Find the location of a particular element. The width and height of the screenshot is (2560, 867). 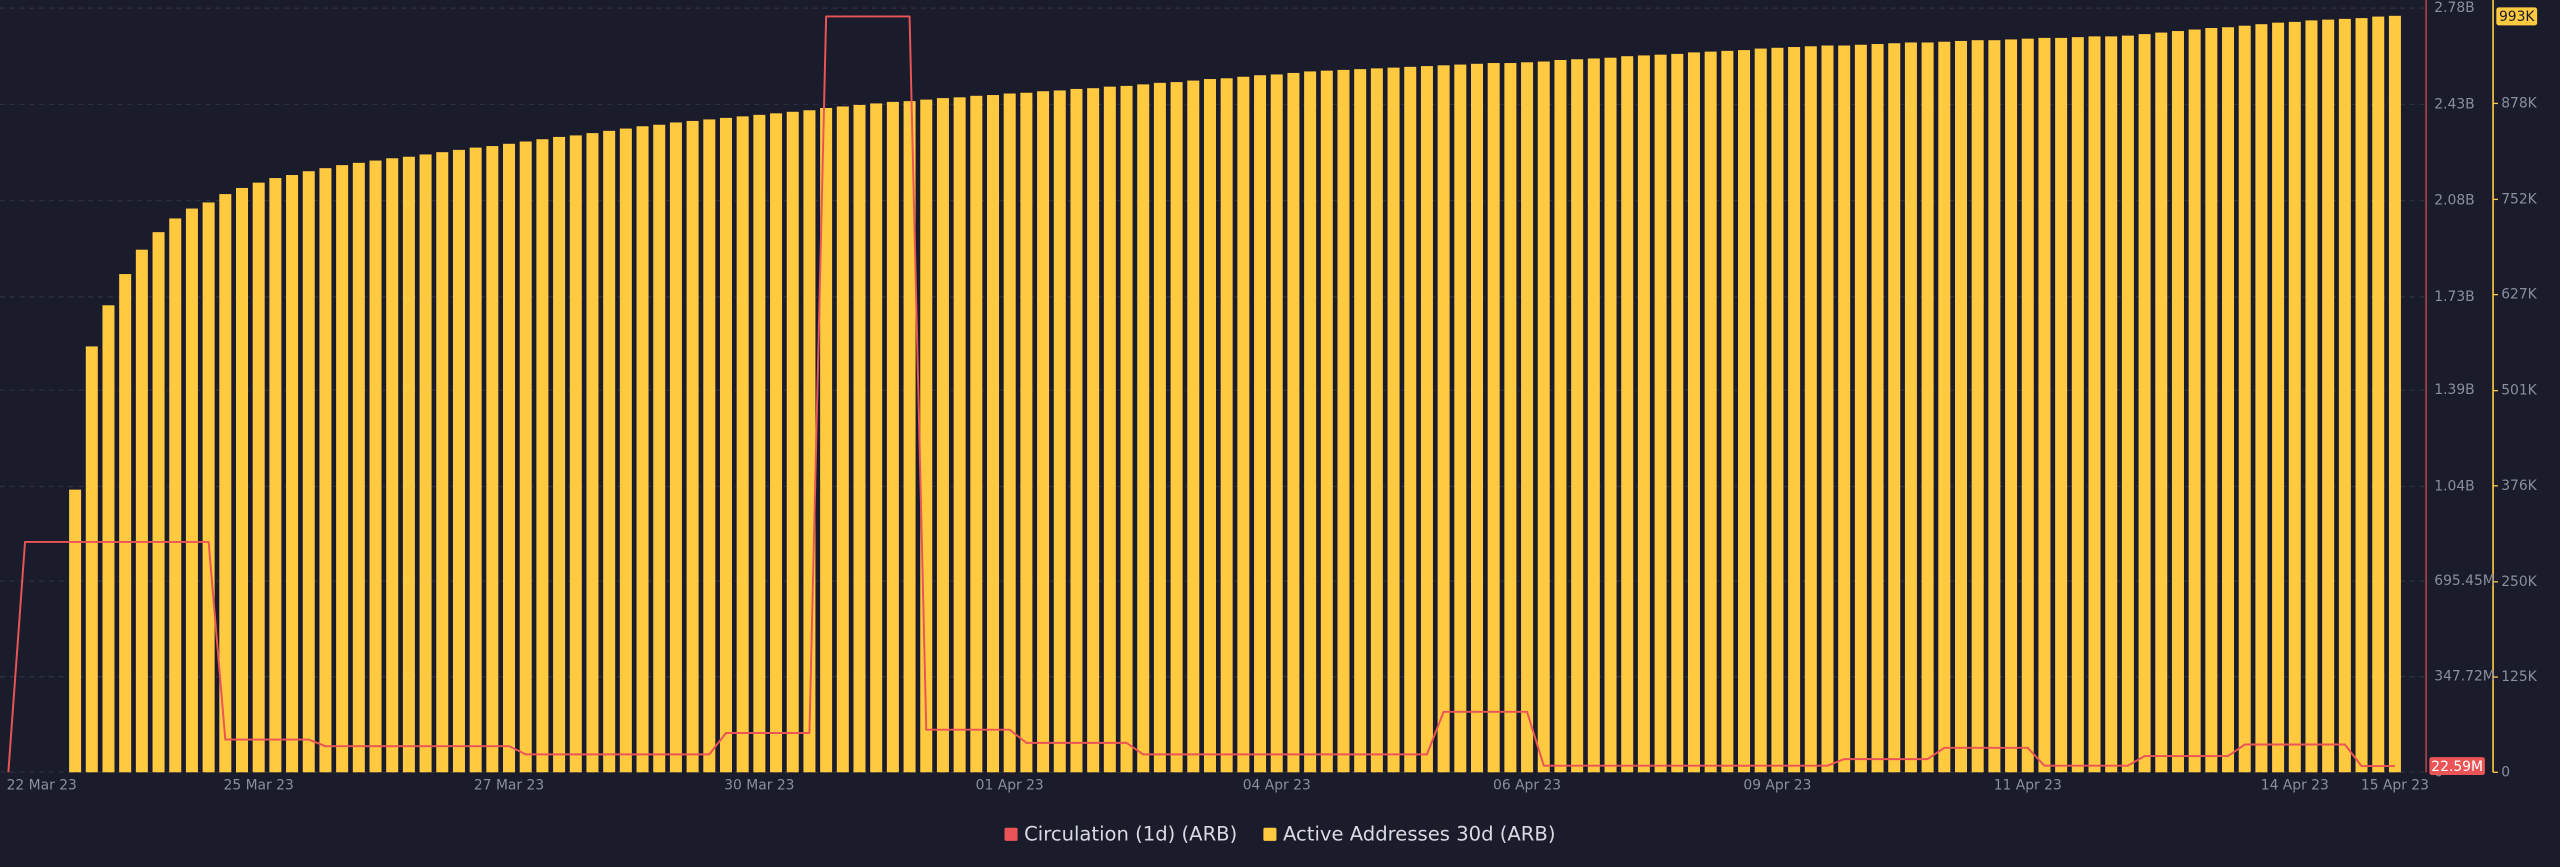

y2-tick-label: 0 is located at coordinates (2505, 772).